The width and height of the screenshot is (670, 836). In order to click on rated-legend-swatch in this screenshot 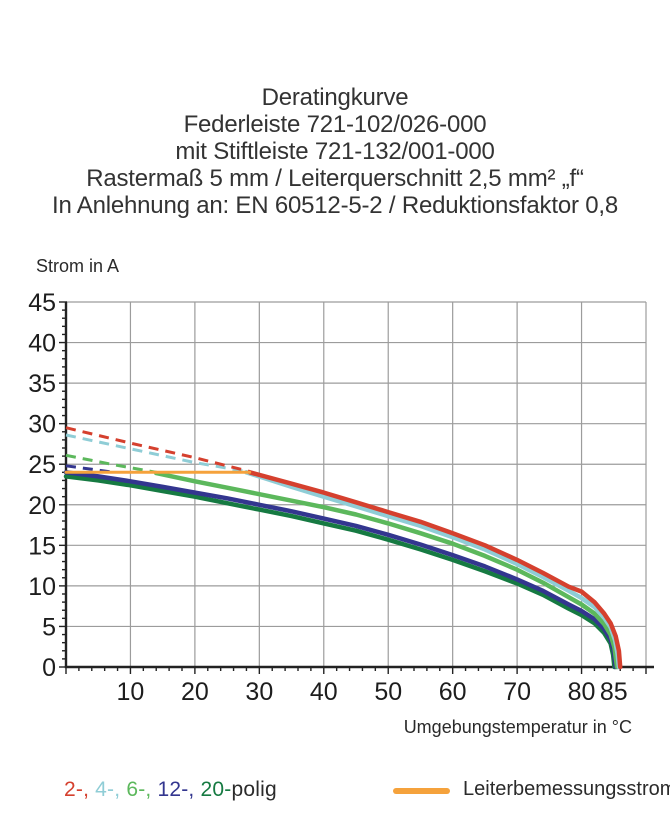, I will do `click(421, 790)`.